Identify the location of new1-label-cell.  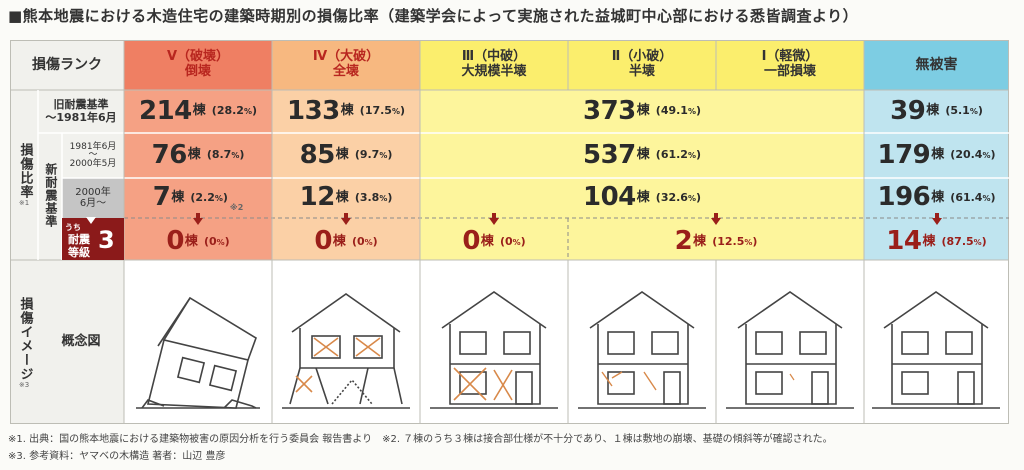
(93, 155).